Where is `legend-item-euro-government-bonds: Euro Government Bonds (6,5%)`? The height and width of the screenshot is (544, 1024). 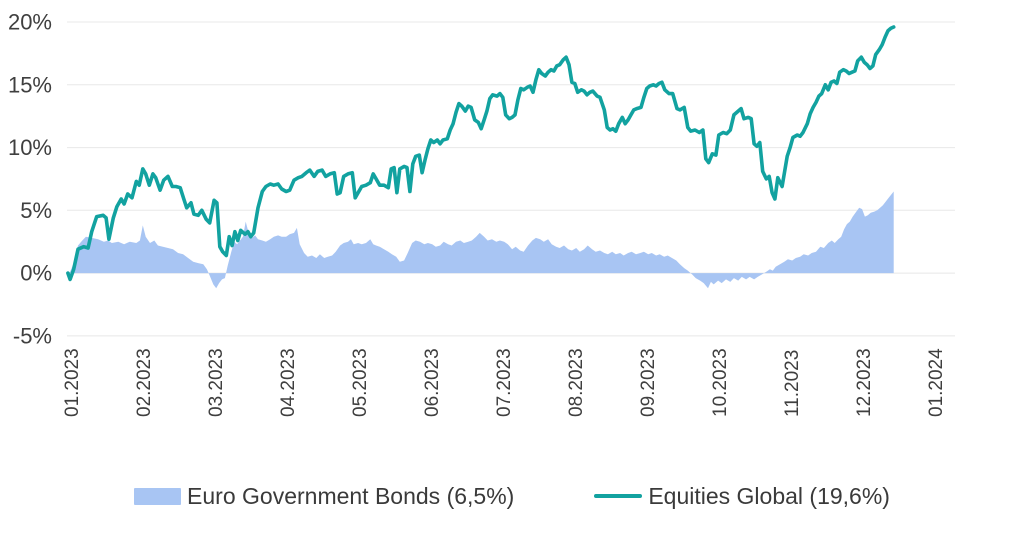
legend-item-euro-government-bonds: Euro Government Bonds (6,5%) is located at coordinates (324, 496).